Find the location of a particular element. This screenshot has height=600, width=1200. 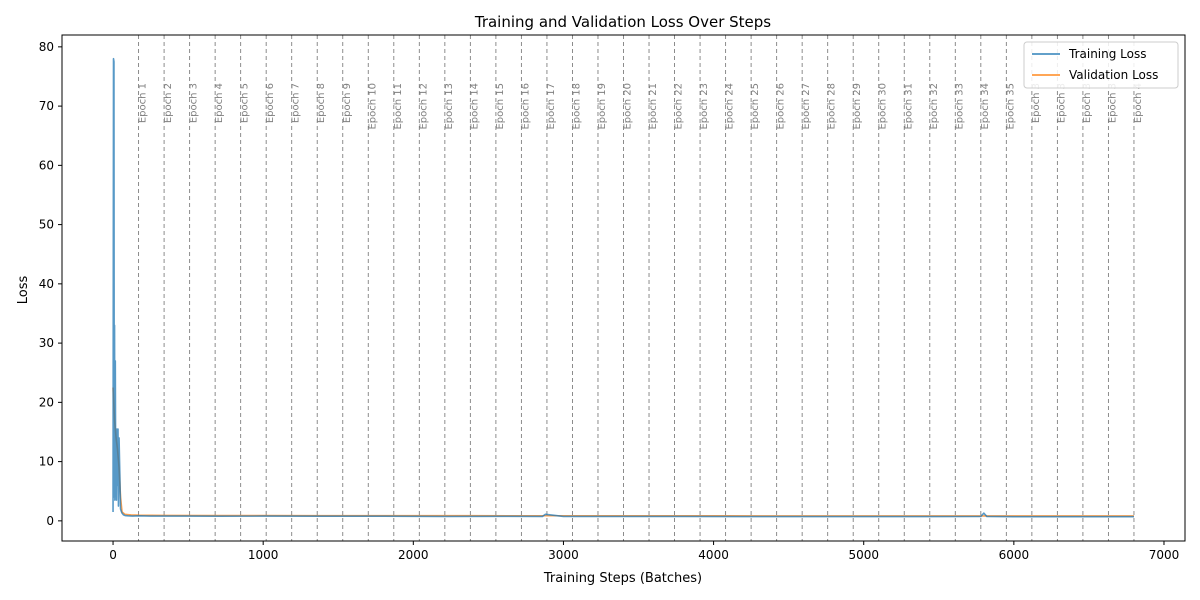

legend: Training Loss Validation Loss is located at coordinates (1101, 65).